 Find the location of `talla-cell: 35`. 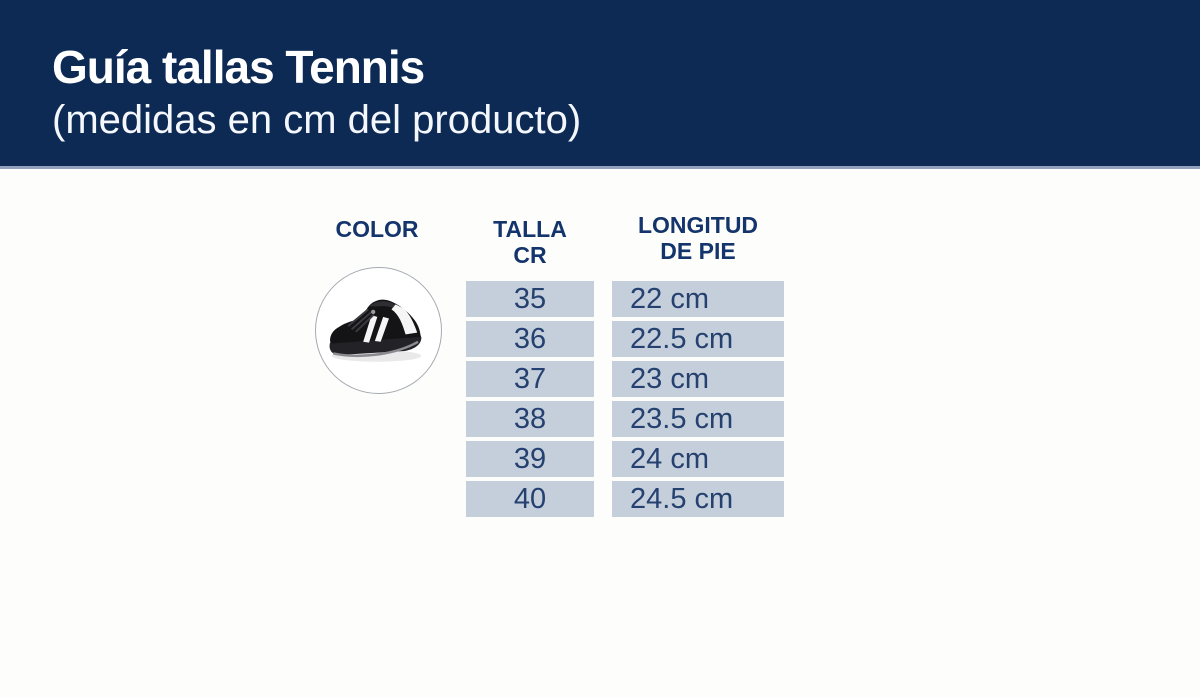

talla-cell: 35 is located at coordinates (530, 299).